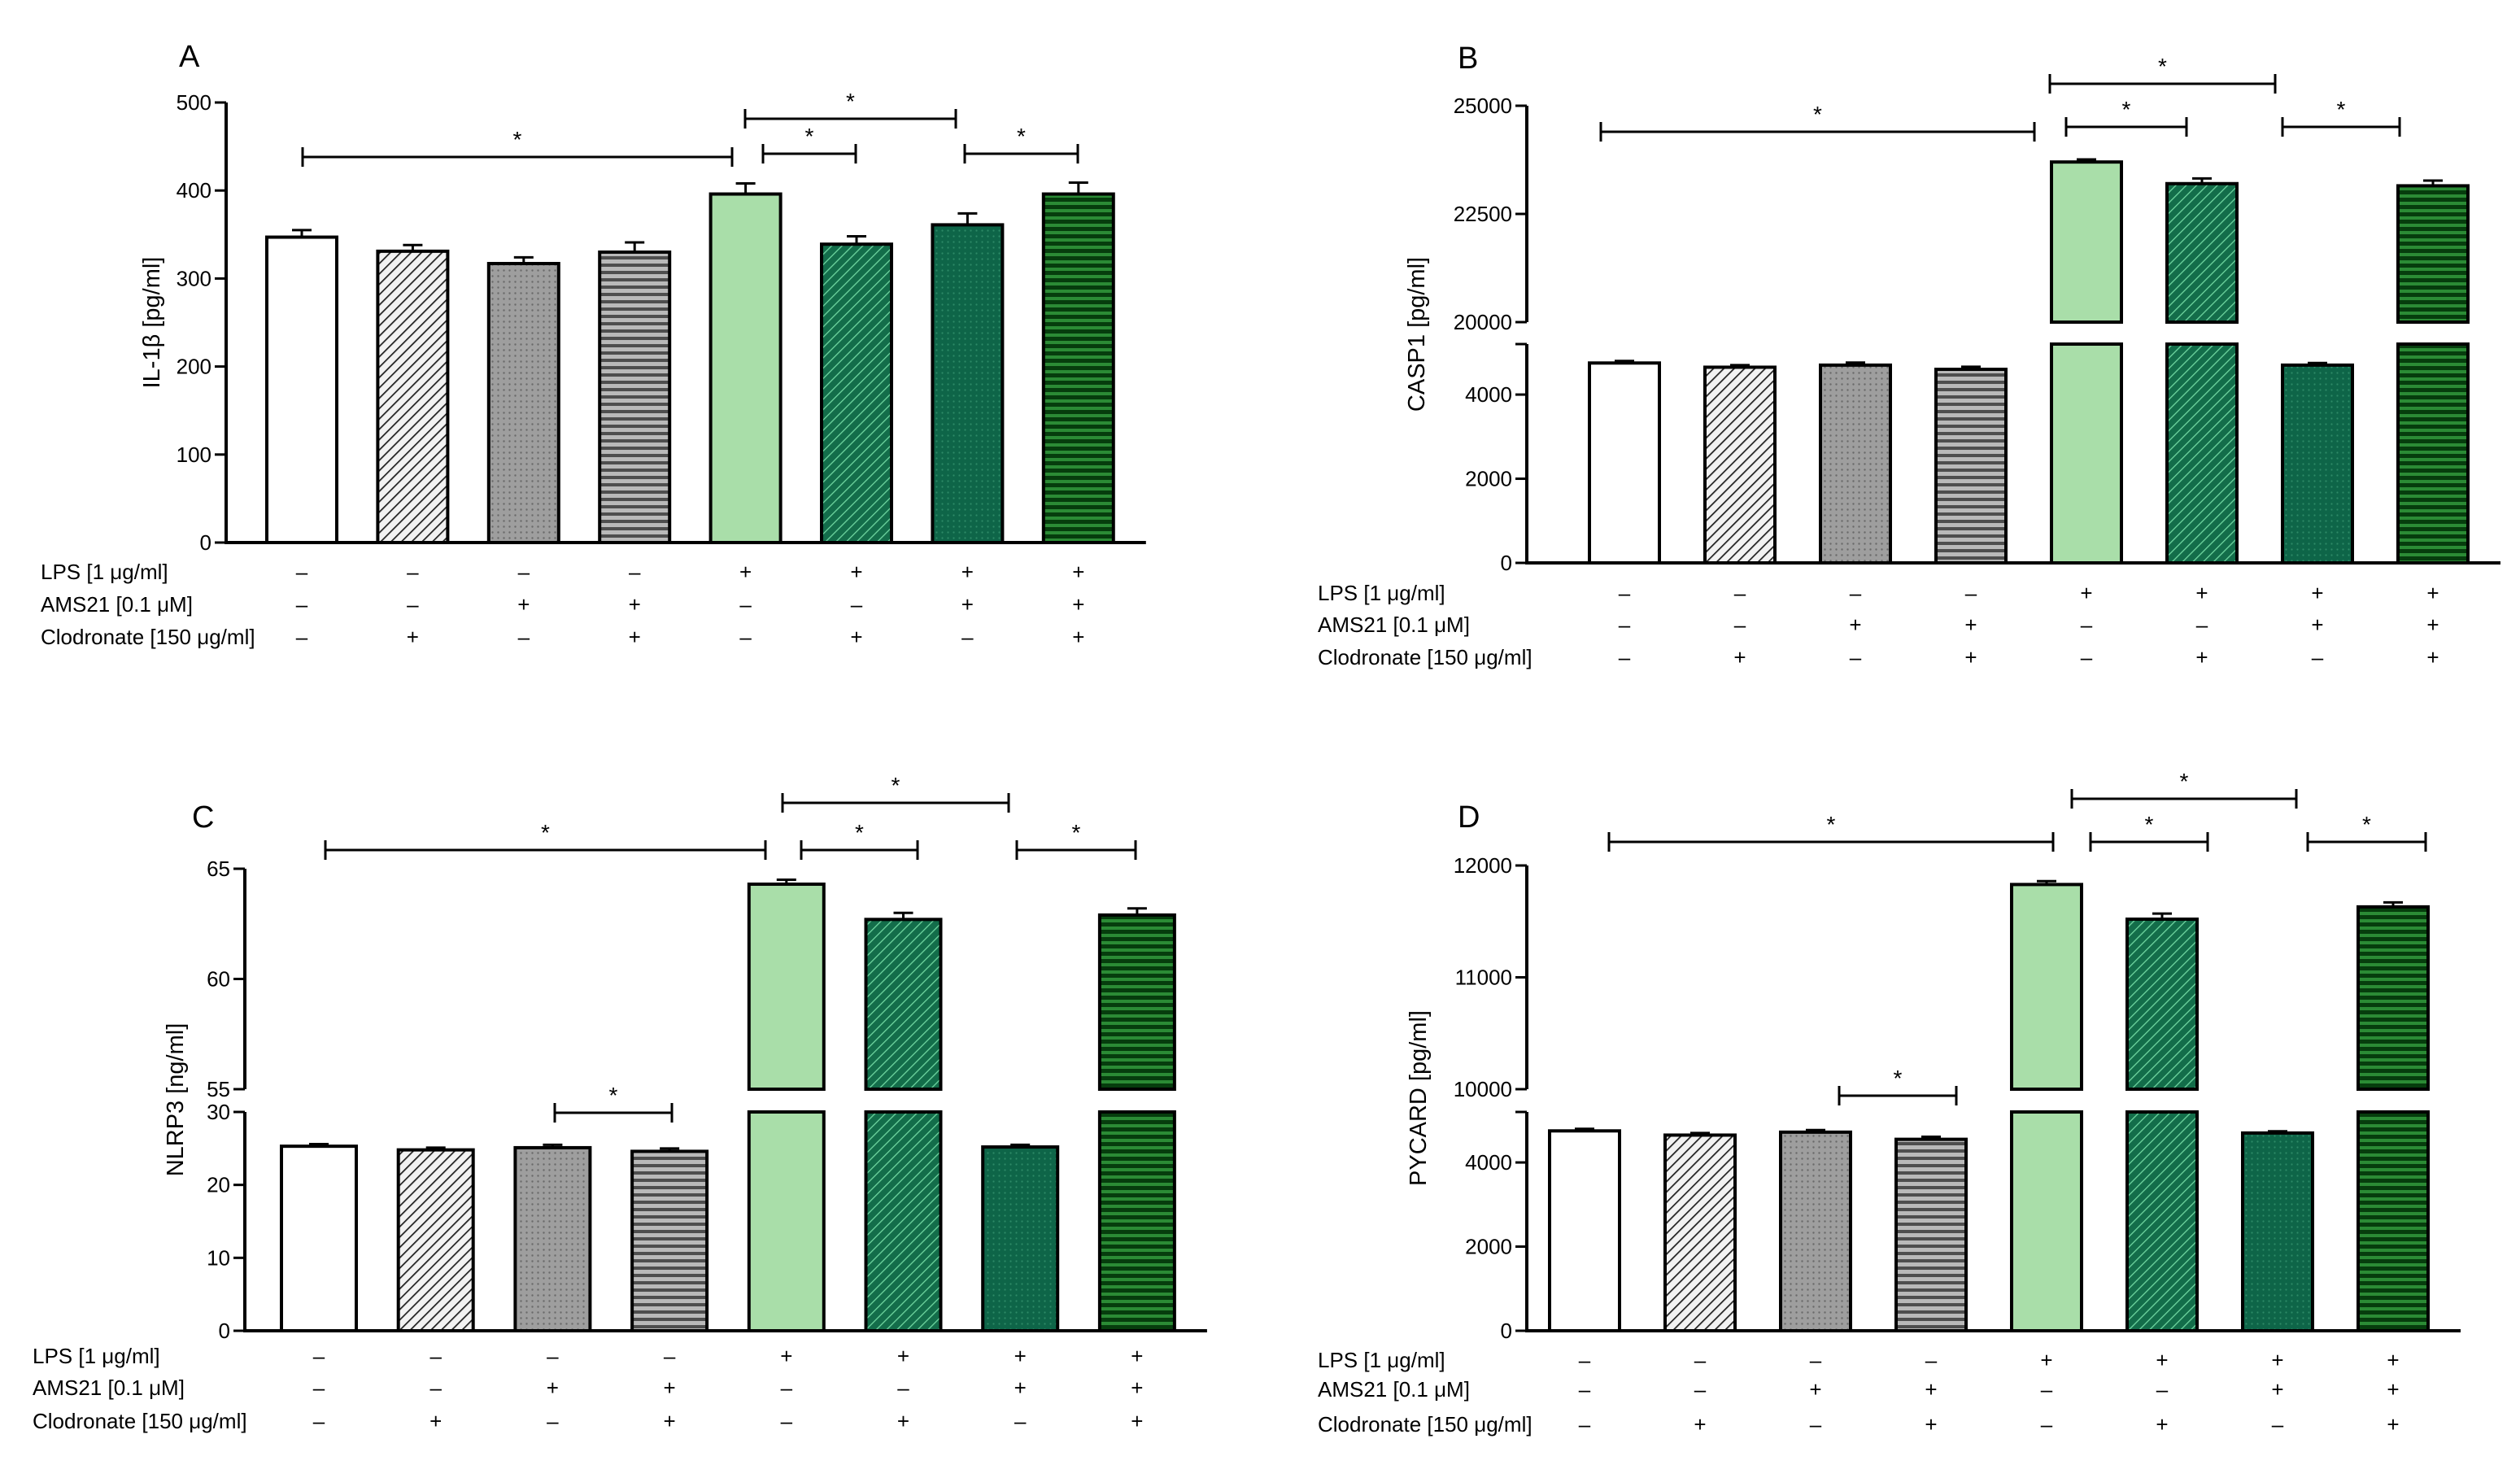  I want to click on y-tick-label: 4000, so click(1488, 395).